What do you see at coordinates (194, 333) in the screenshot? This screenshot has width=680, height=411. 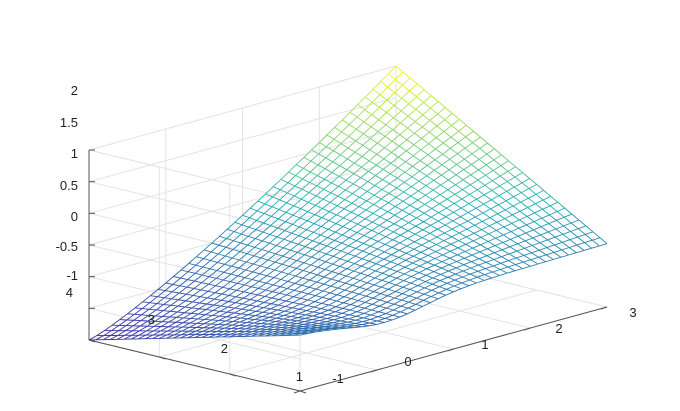 I see `grid-line` at bounding box center [194, 333].